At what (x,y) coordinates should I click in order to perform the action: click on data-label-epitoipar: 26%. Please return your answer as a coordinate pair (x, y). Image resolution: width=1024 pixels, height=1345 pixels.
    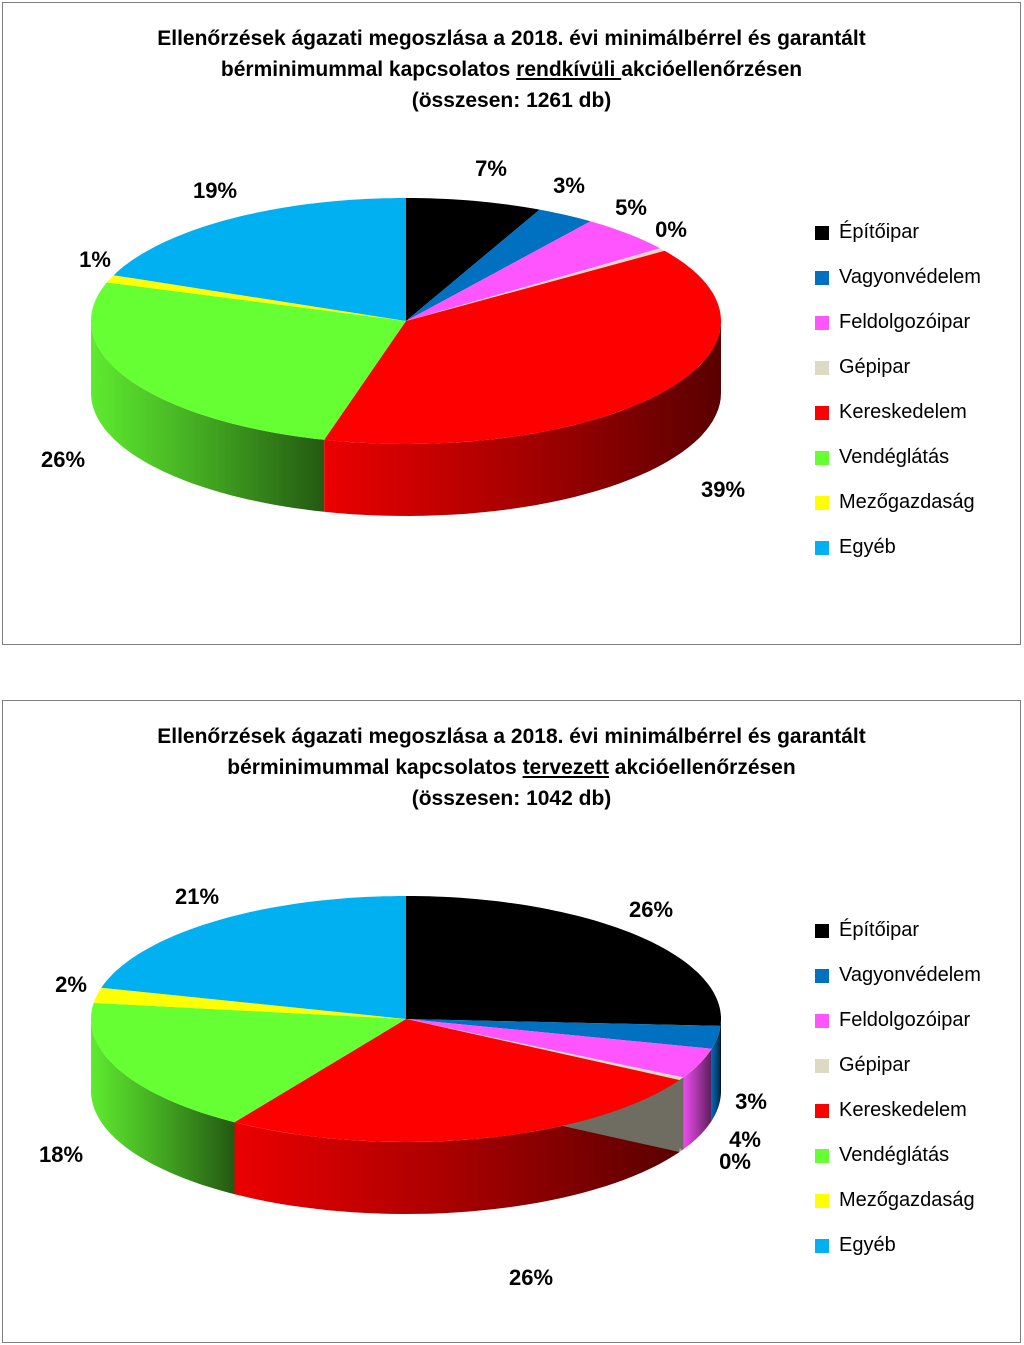
    Looking at the image, I should click on (651, 909).